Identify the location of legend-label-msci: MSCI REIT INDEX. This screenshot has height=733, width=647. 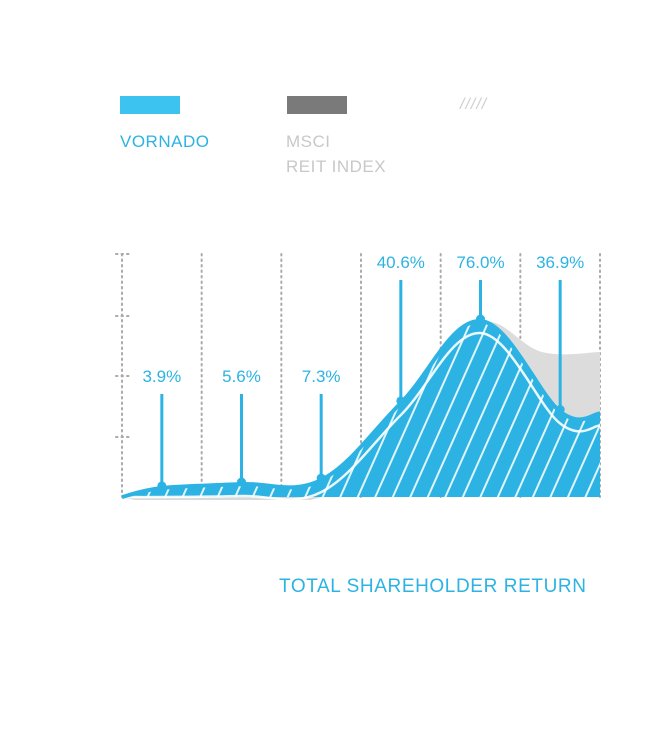
(336, 154).